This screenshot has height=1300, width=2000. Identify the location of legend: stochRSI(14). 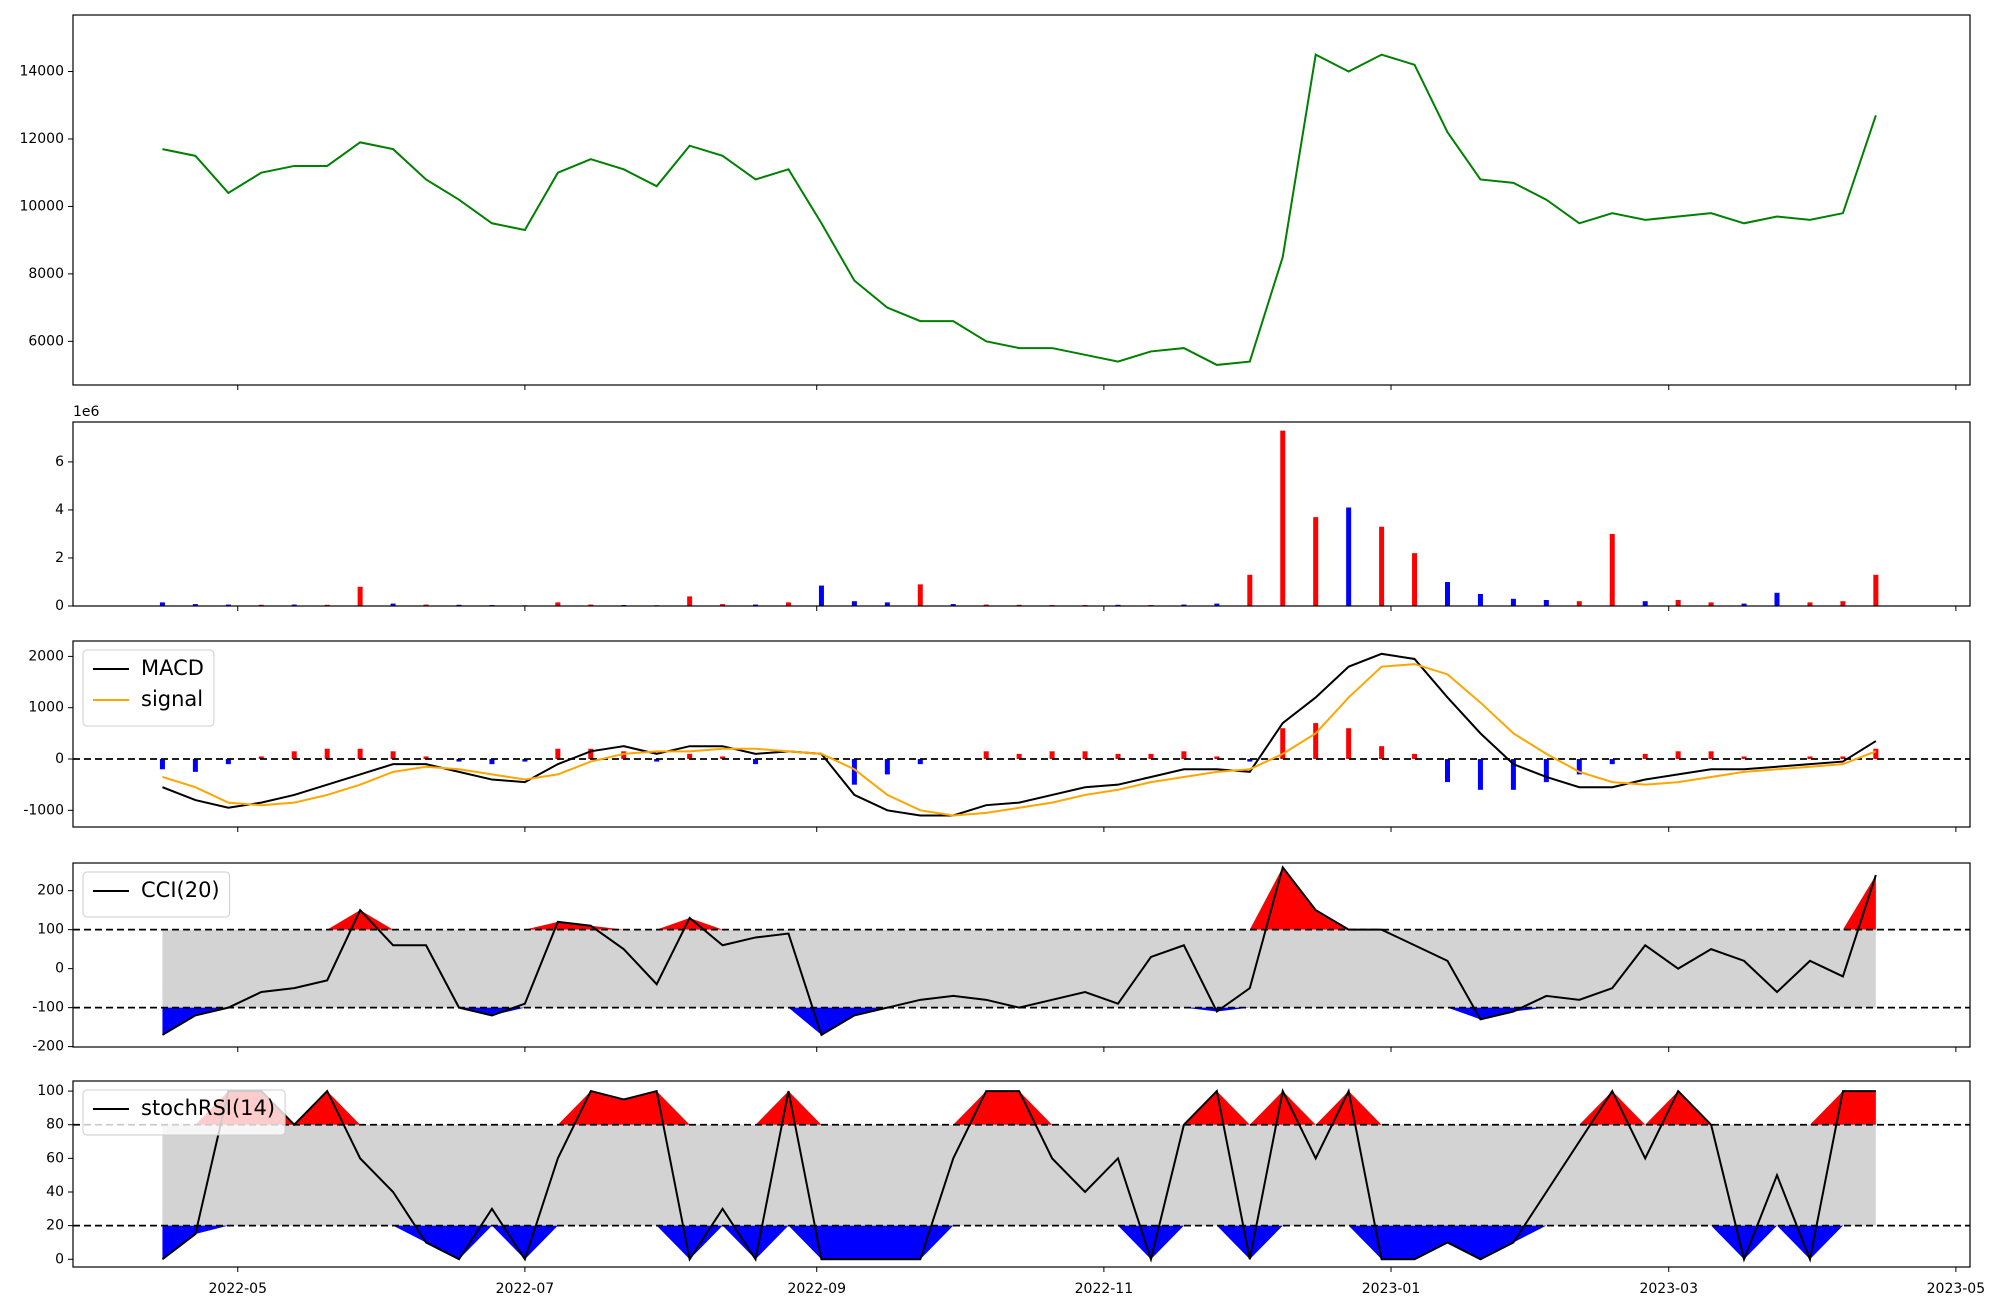
(184, 1112).